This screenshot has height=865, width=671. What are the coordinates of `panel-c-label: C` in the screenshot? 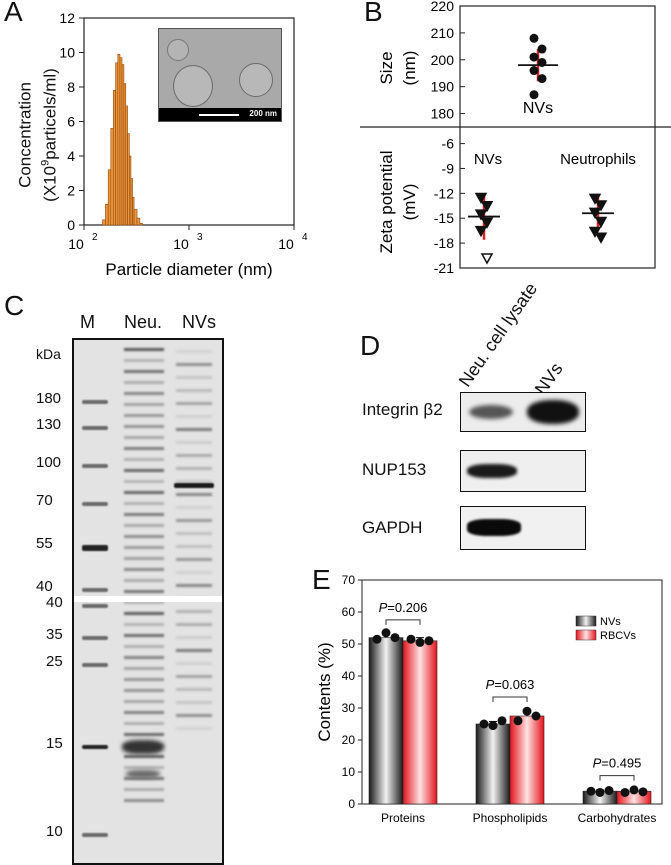 It's located at (14, 305).